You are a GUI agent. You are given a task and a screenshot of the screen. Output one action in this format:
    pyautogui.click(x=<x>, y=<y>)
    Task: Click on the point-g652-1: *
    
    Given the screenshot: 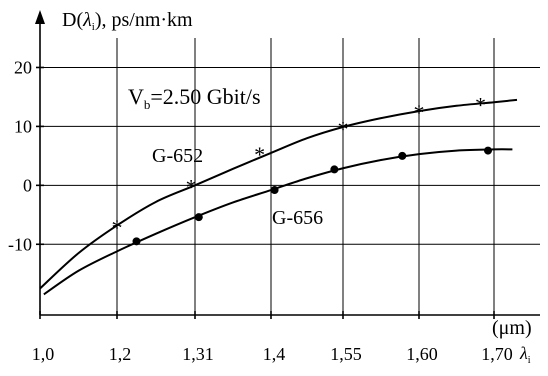 What is the action you would take?
    pyautogui.click(x=191, y=186)
    